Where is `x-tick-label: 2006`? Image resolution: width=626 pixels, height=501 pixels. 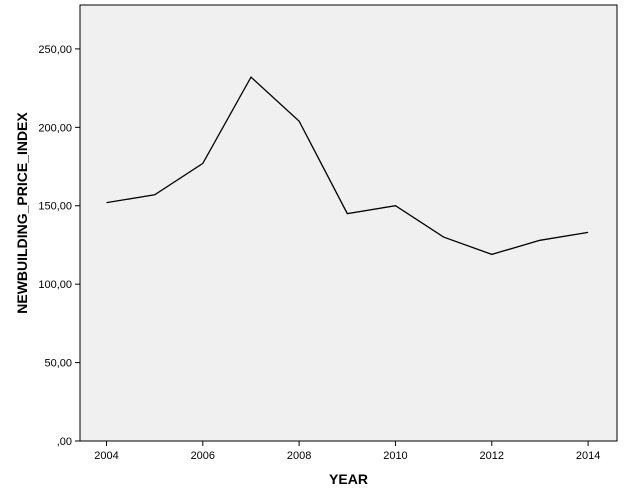
x-tick-label: 2006 is located at coordinates (203, 456).